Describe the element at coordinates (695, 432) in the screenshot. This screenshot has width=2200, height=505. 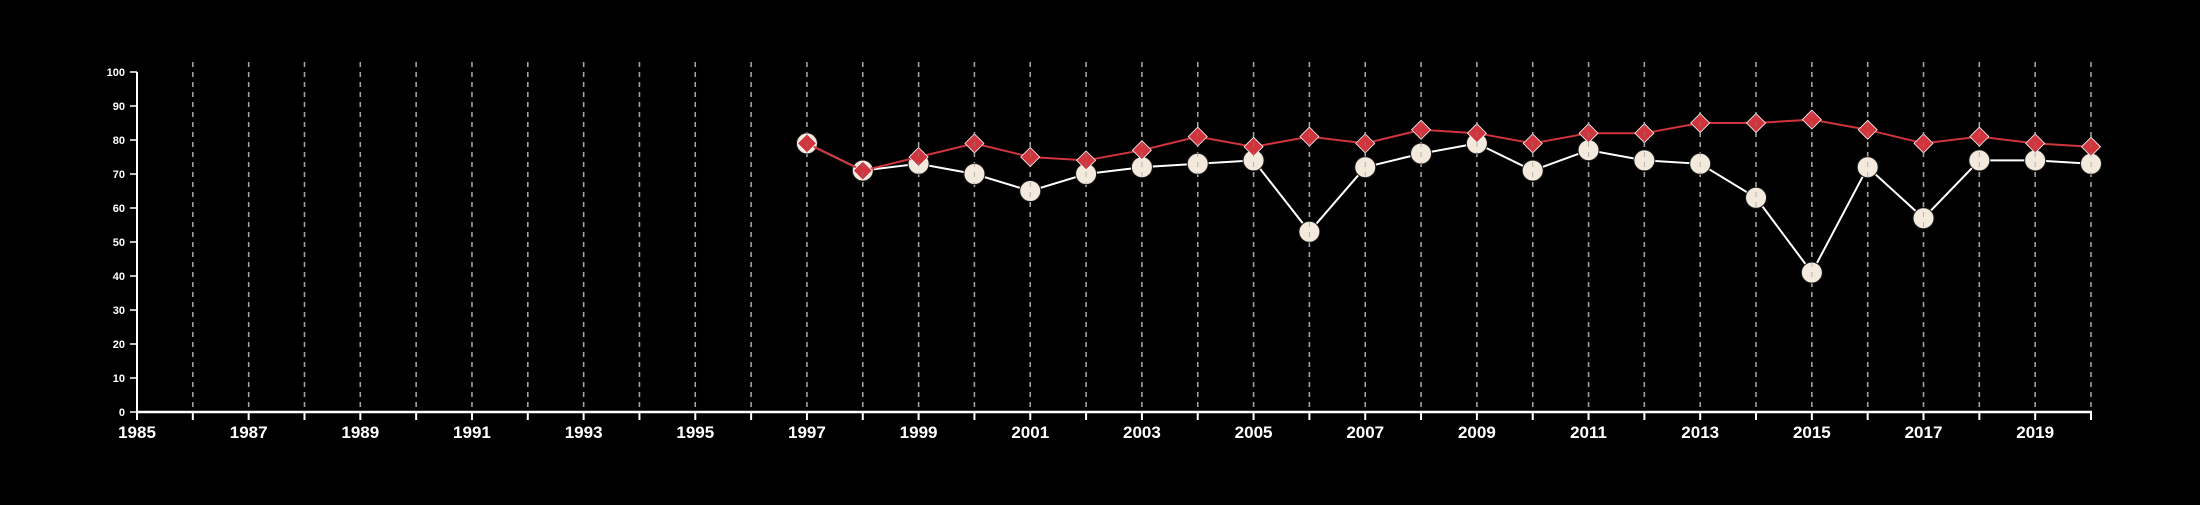
I see `x-tick-label: 1995` at that location.